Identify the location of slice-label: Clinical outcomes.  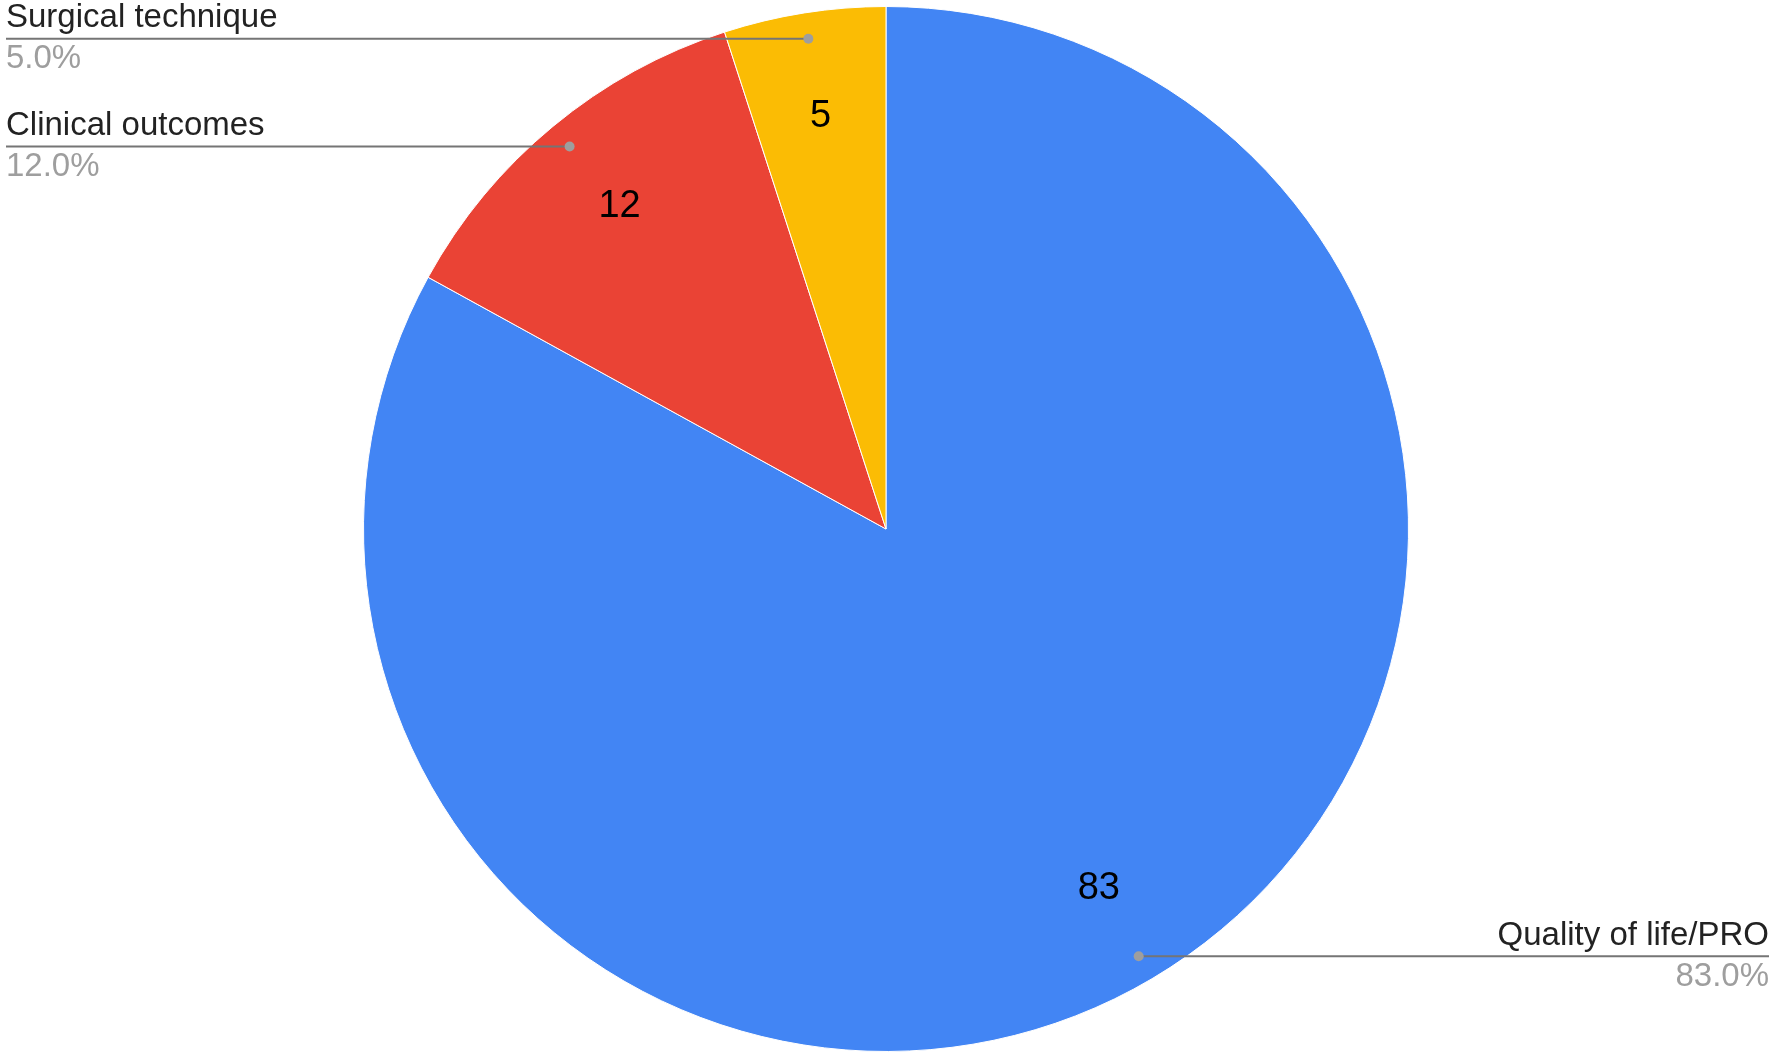
(135, 124).